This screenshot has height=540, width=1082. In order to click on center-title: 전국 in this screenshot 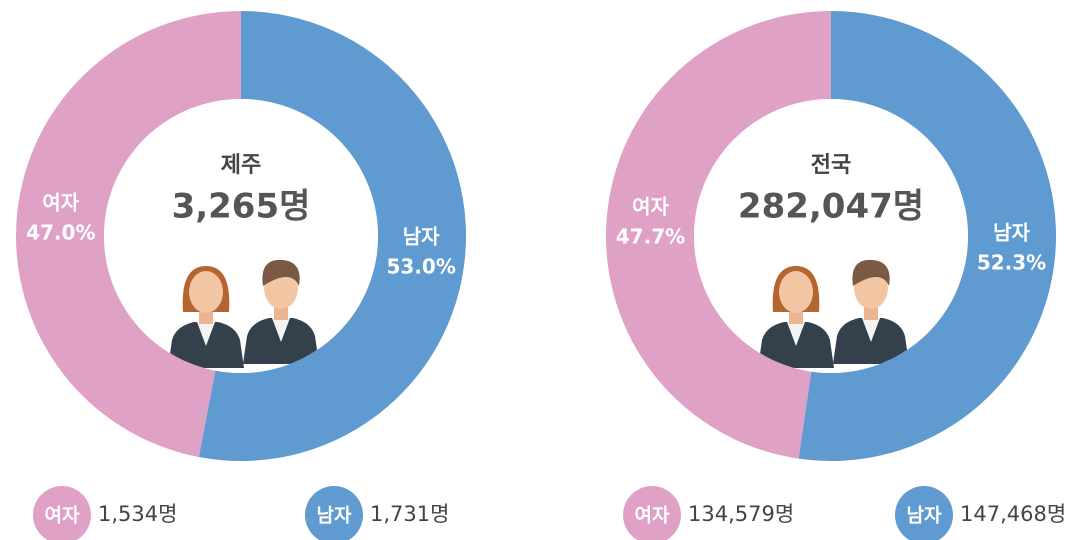, I will do `click(831, 165)`.